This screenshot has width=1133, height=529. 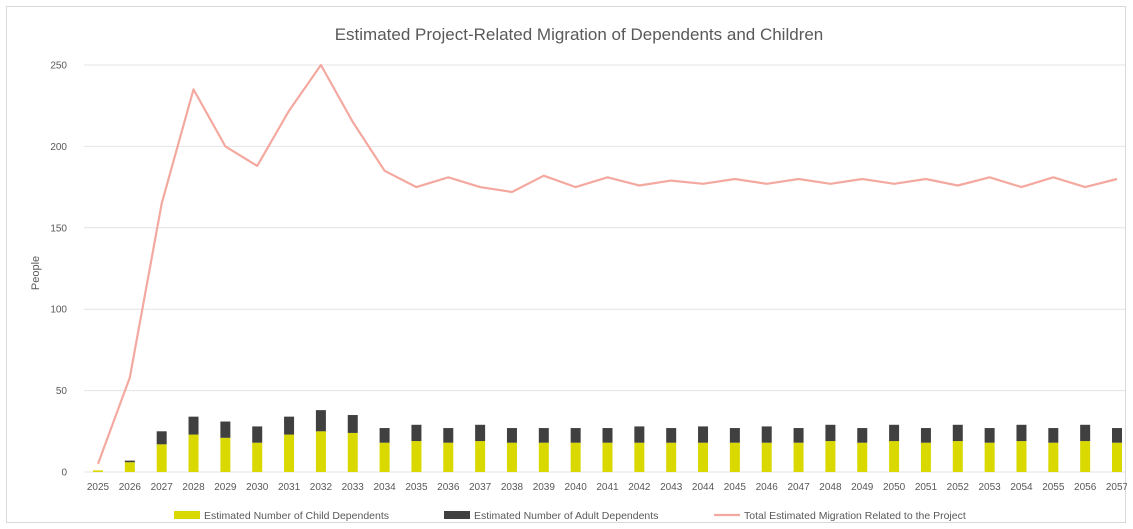 I want to click on adult-dependents-bar-2026, so click(x=129, y=461).